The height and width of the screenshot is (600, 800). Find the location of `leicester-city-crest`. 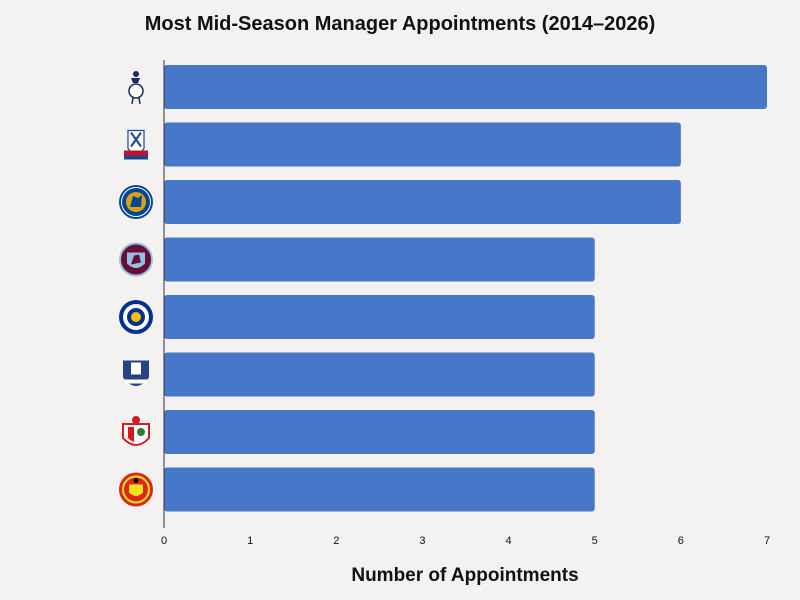

leicester-city-crest is located at coordinates (136, 317).